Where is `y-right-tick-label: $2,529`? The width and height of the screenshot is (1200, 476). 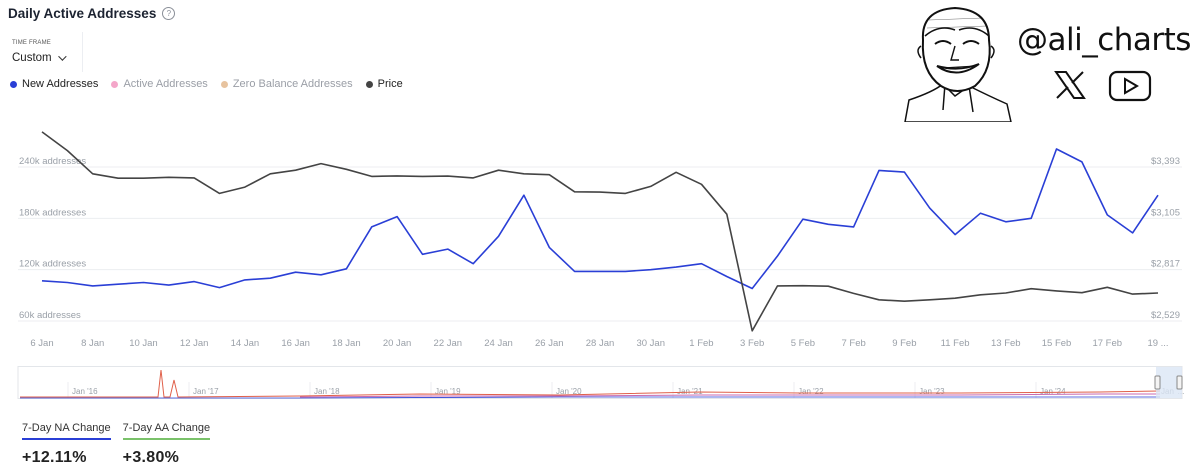
y-right-tick-label: $2,529 is located at coordinates (1165, 315).